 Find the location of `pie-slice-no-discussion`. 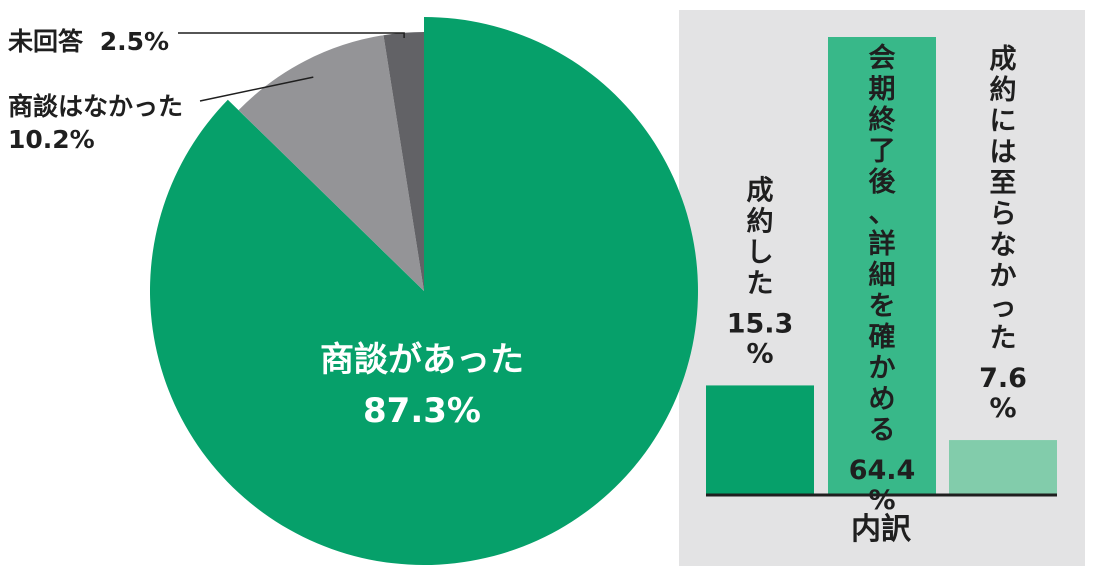

pie-slice-no-discussion is located at coordinates (331, 163).